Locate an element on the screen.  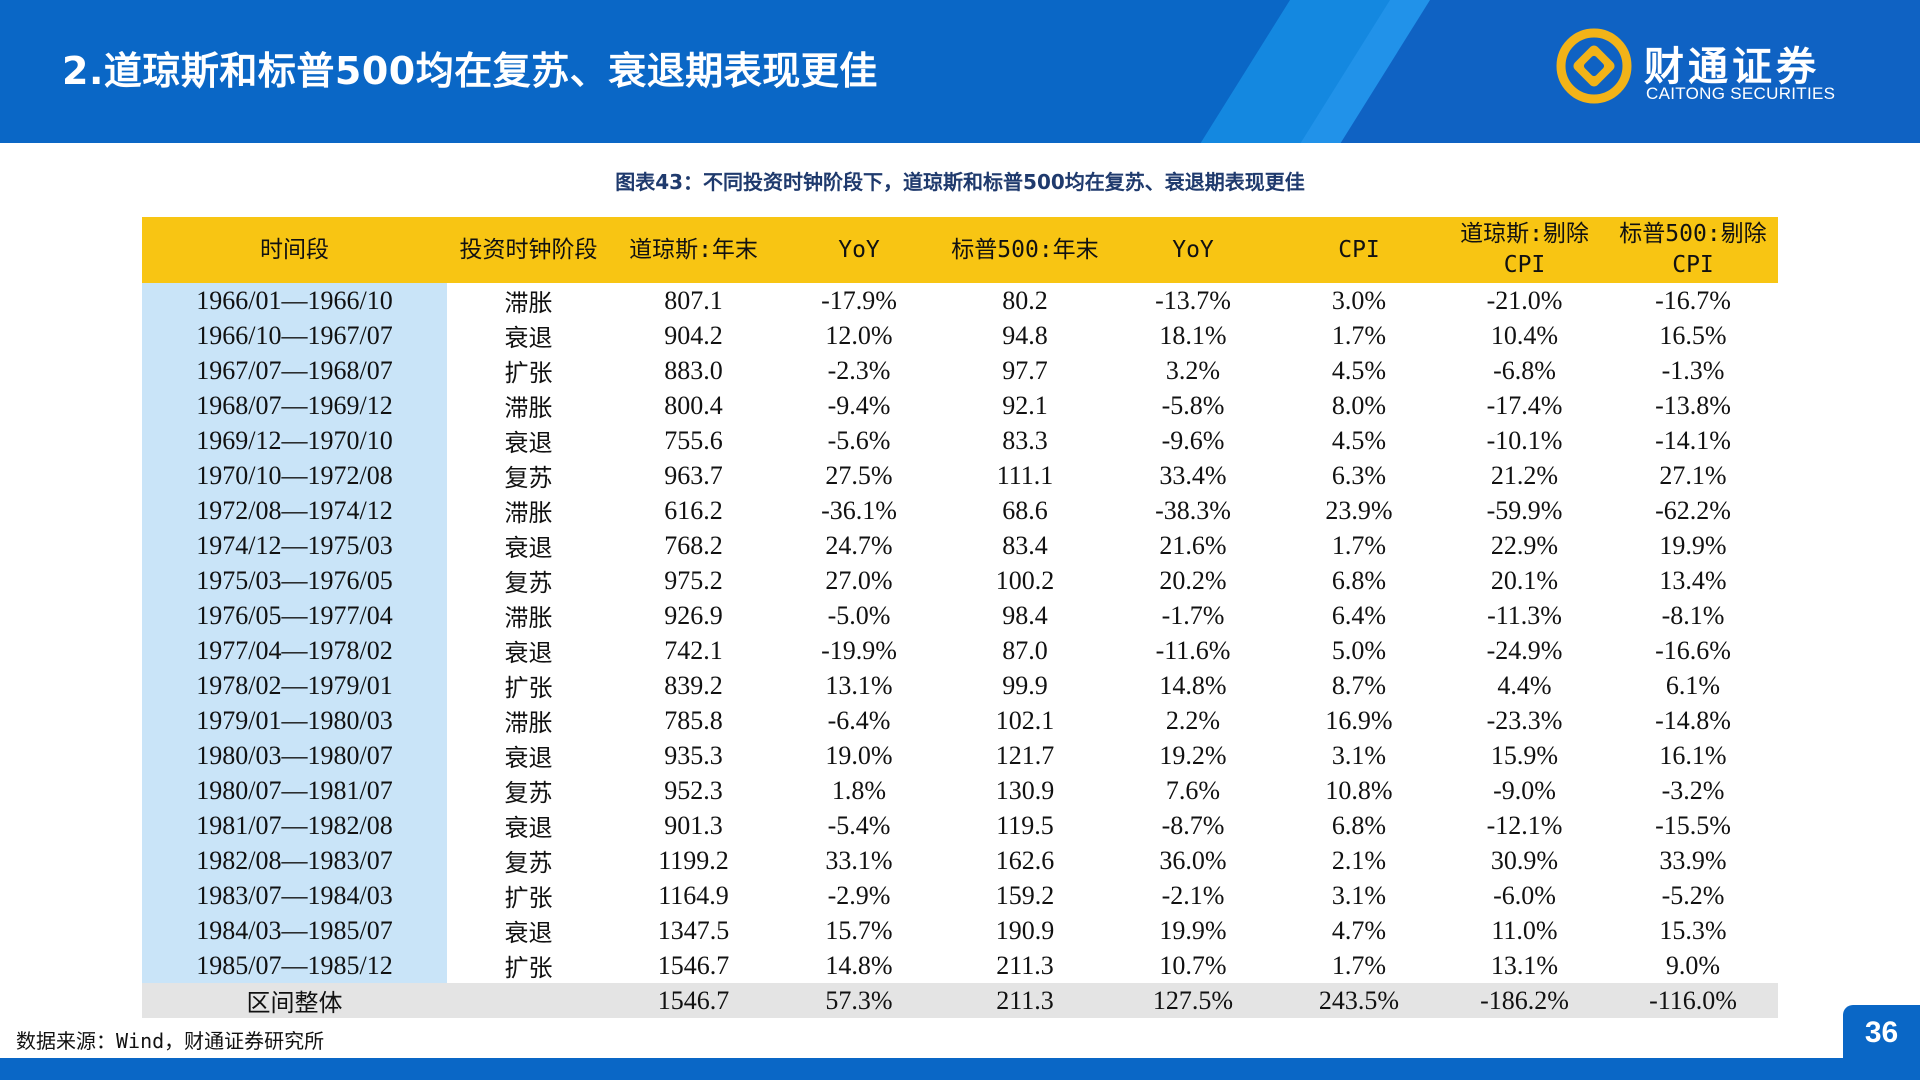
value-cell: -2.9% is located at coordinates (859, 895).